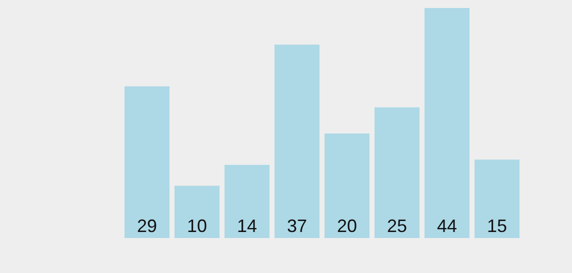 Image resolution: width=572 pixels, height=273 pixels. Describe the element at coordinates (397, 226) in the screenshot. I see `data-label: 25` at that location.